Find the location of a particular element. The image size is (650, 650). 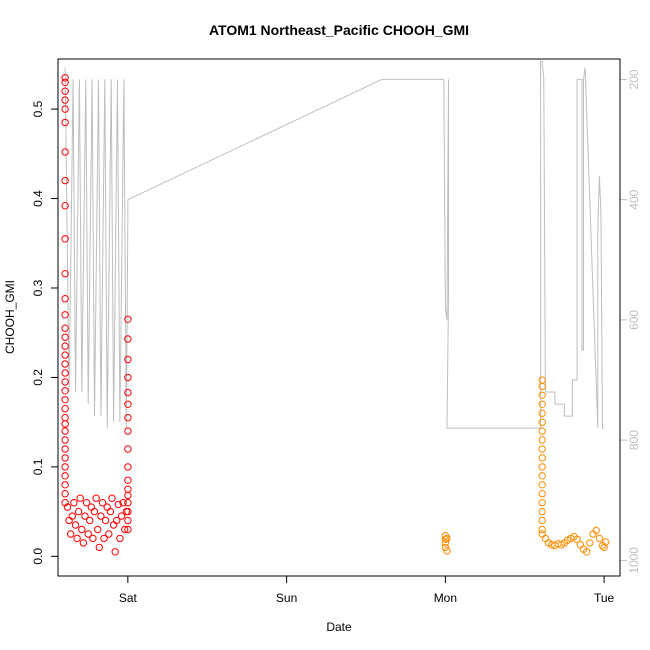

y-tick-label: 0.2 is located at coordinates (38, 377).